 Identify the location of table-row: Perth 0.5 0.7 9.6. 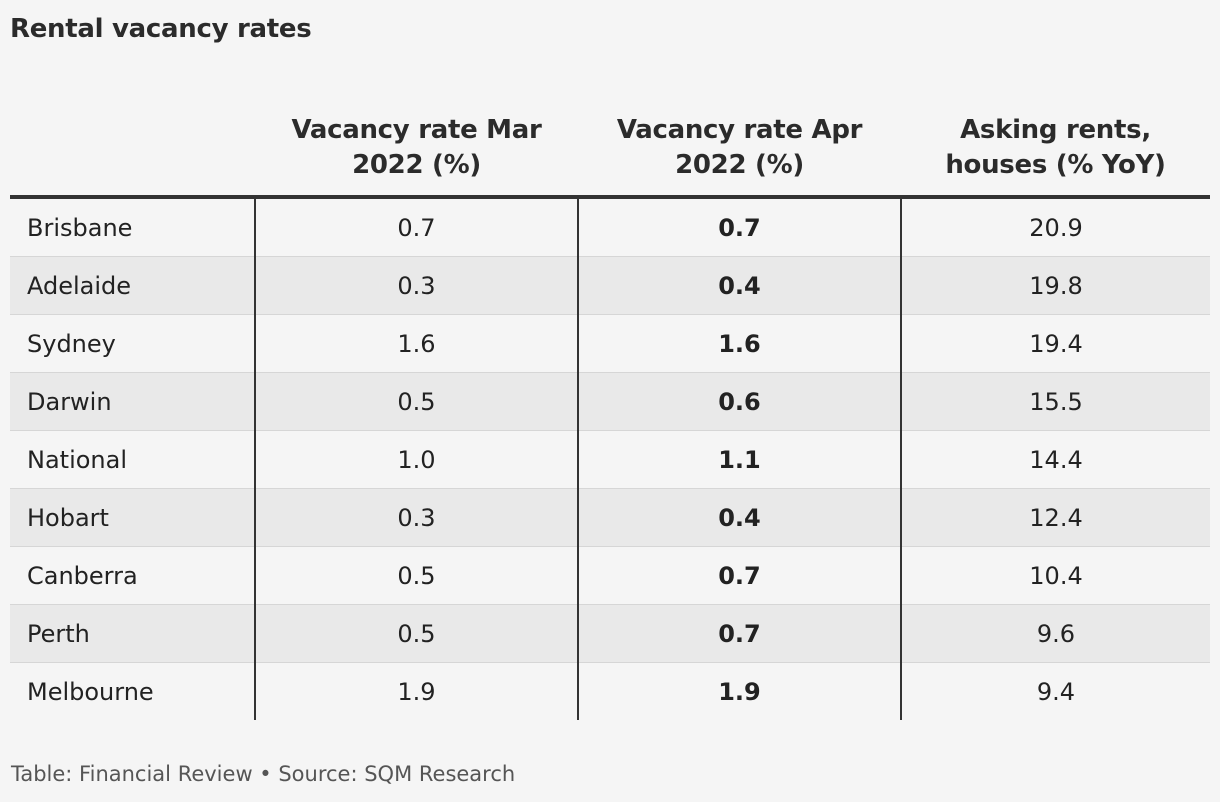
(610, 633).